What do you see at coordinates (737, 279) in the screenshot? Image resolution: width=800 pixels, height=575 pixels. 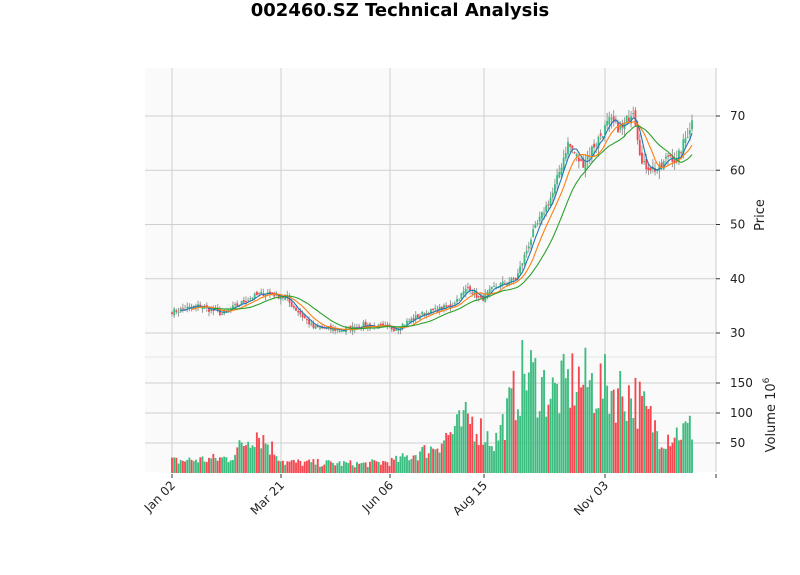 I see `svg-text: 40` at bounding box center [737, 279].